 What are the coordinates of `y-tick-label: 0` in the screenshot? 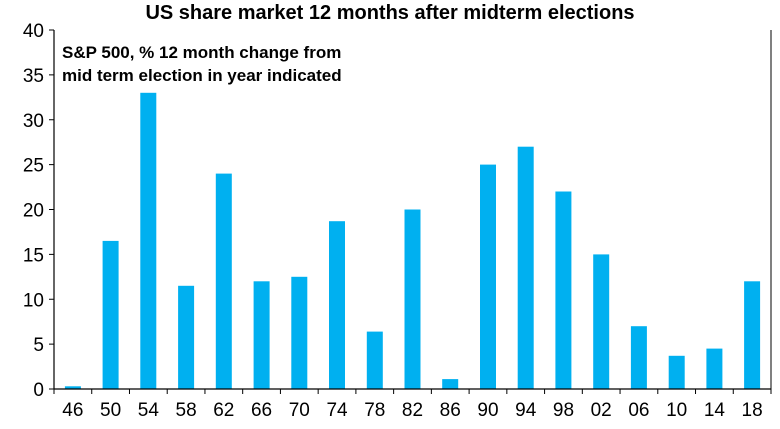 It's located at (38, 390).